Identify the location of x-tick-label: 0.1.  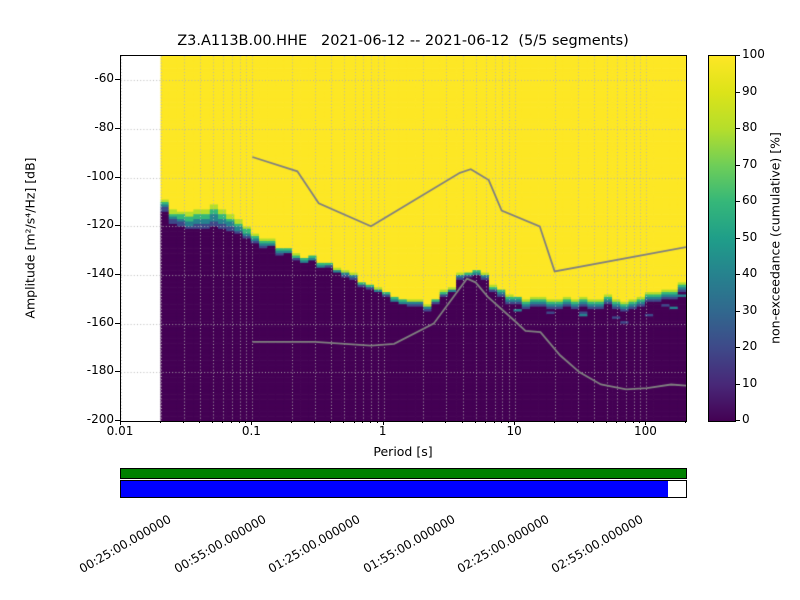
(251, 431).